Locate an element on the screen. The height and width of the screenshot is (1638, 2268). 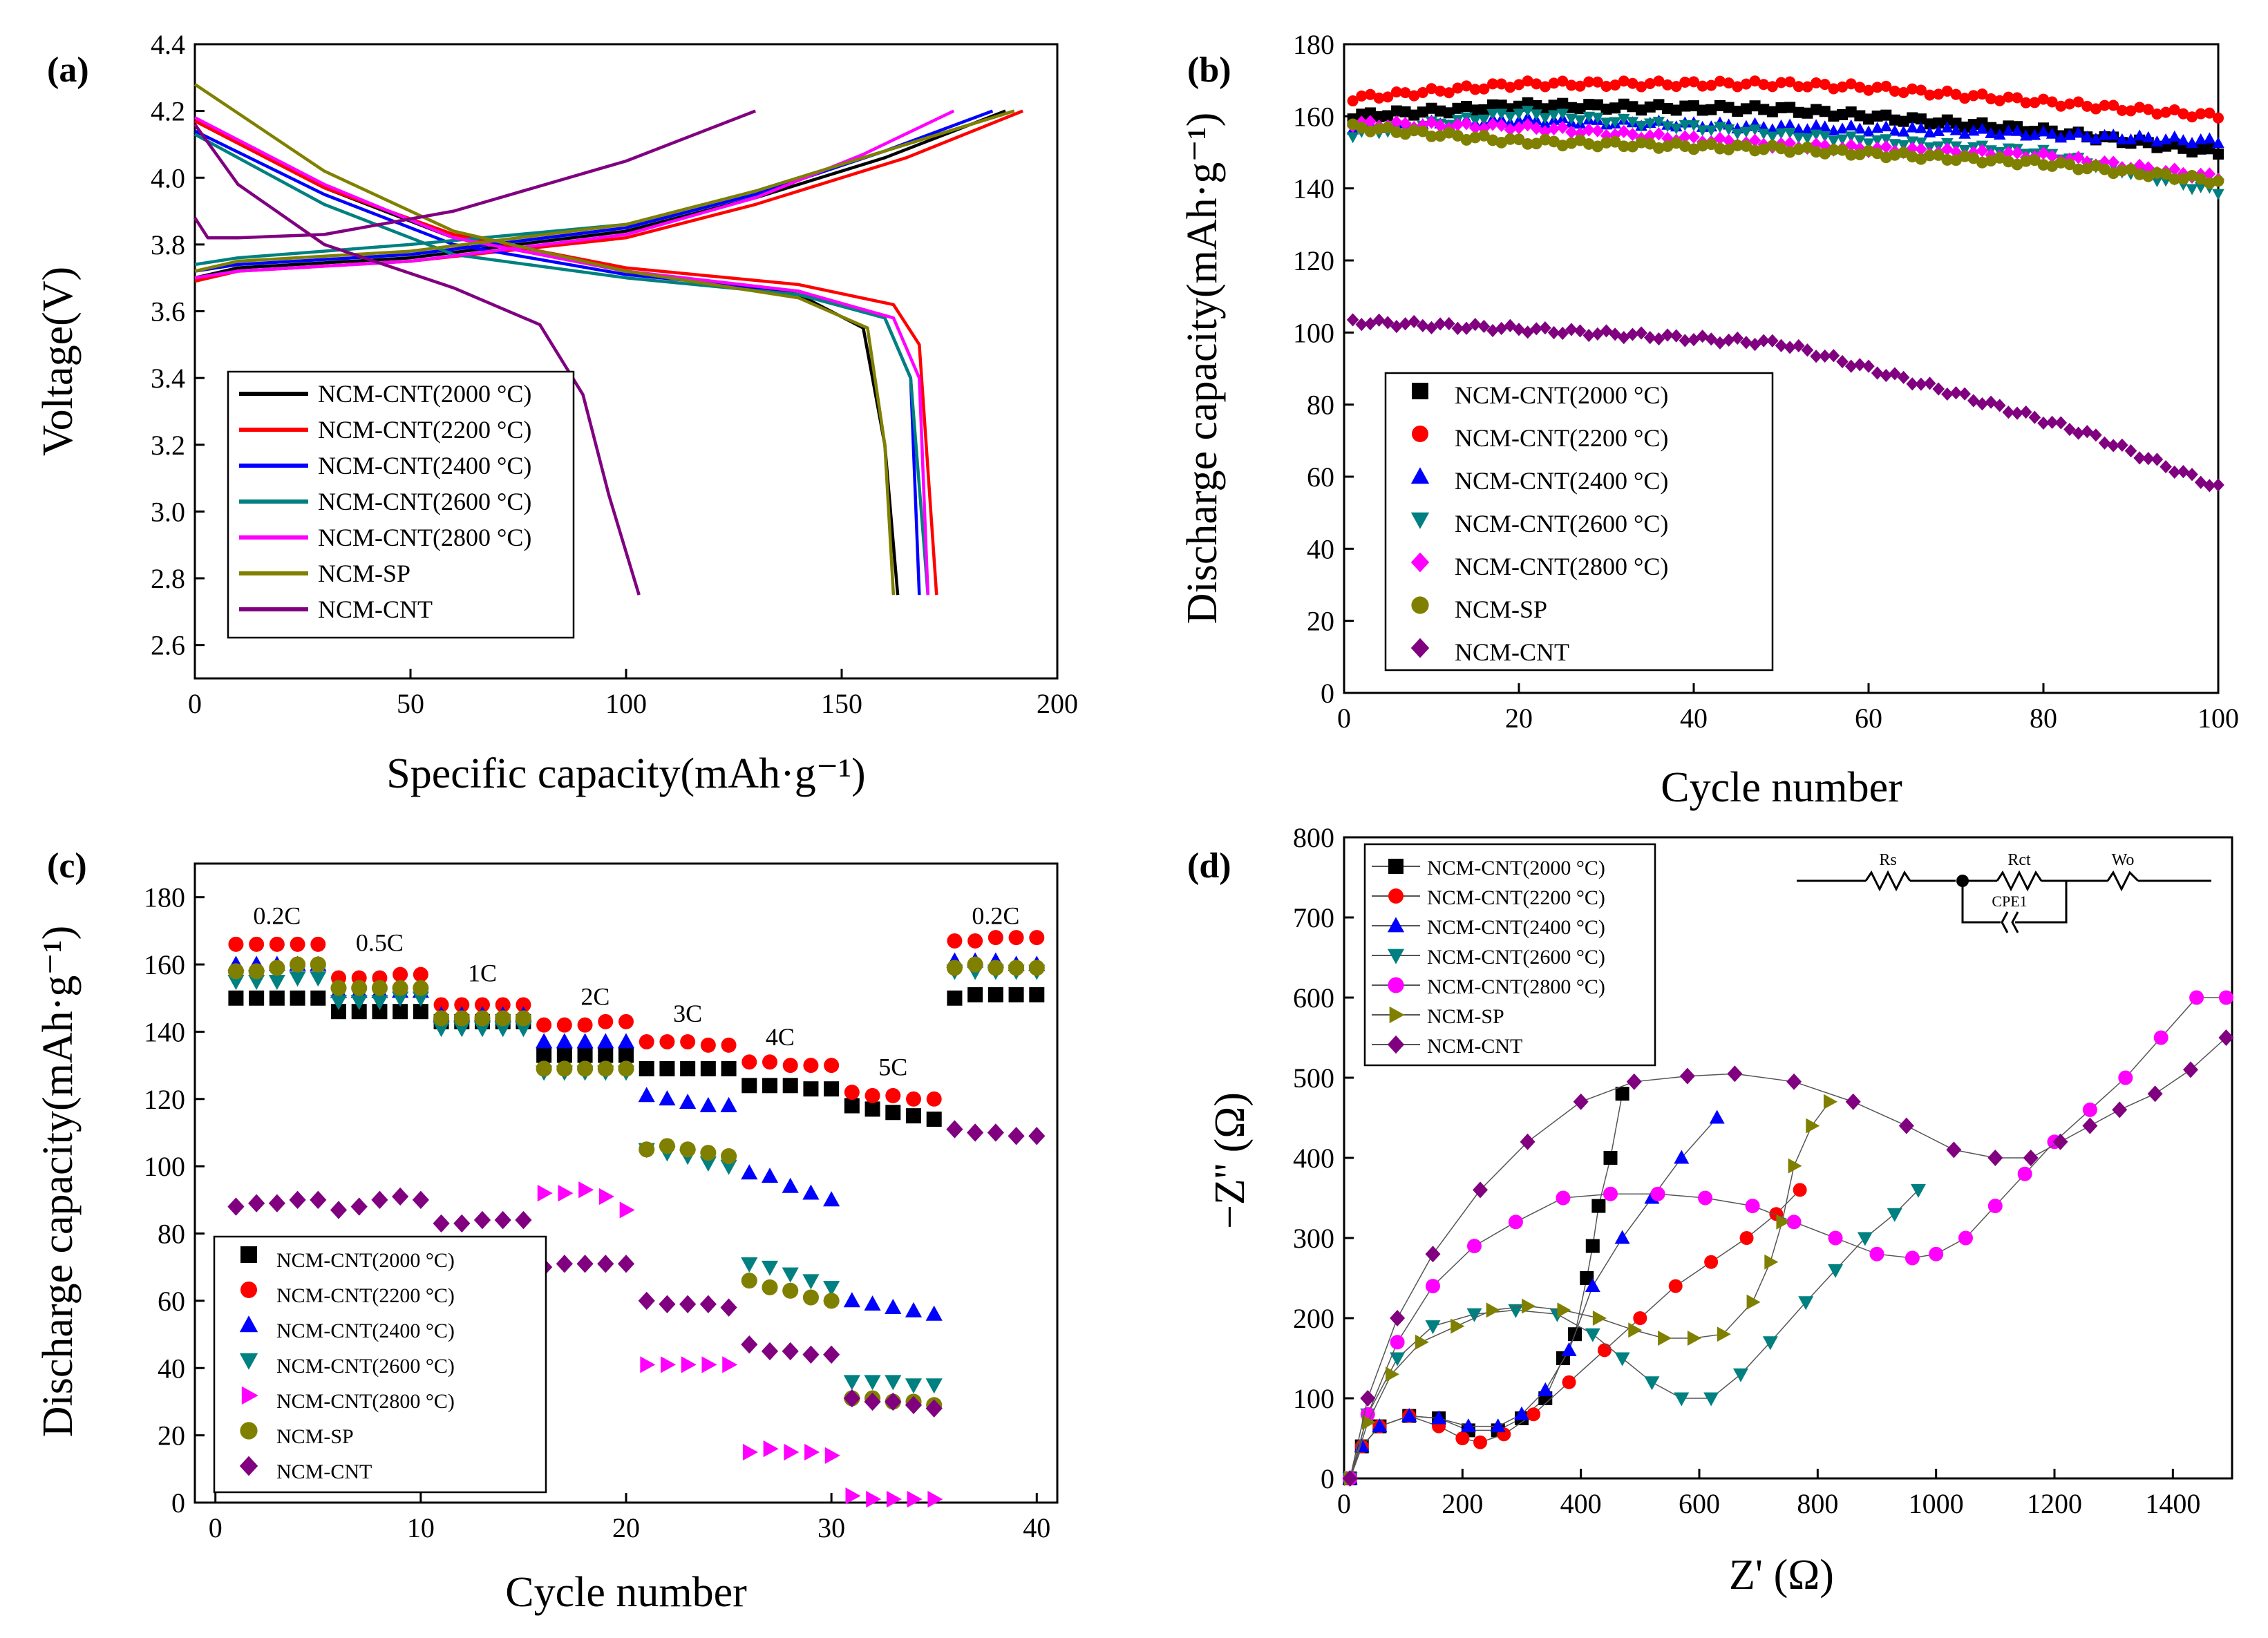
x-tick-label: 600 is located at coordinates (1699, 1503).